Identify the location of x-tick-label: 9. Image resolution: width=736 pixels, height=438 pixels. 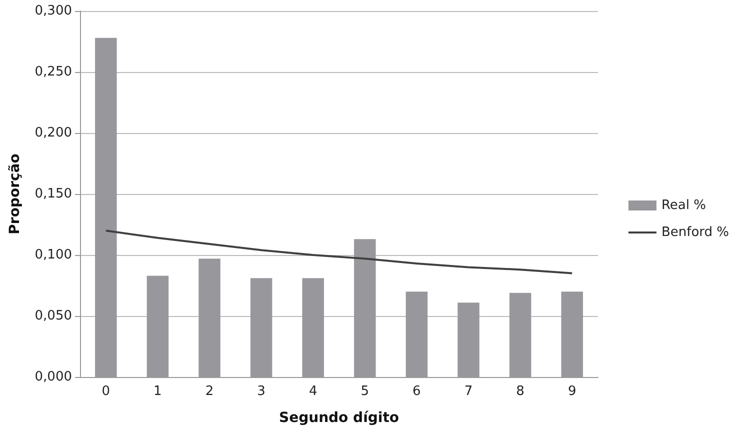
(572, 391).